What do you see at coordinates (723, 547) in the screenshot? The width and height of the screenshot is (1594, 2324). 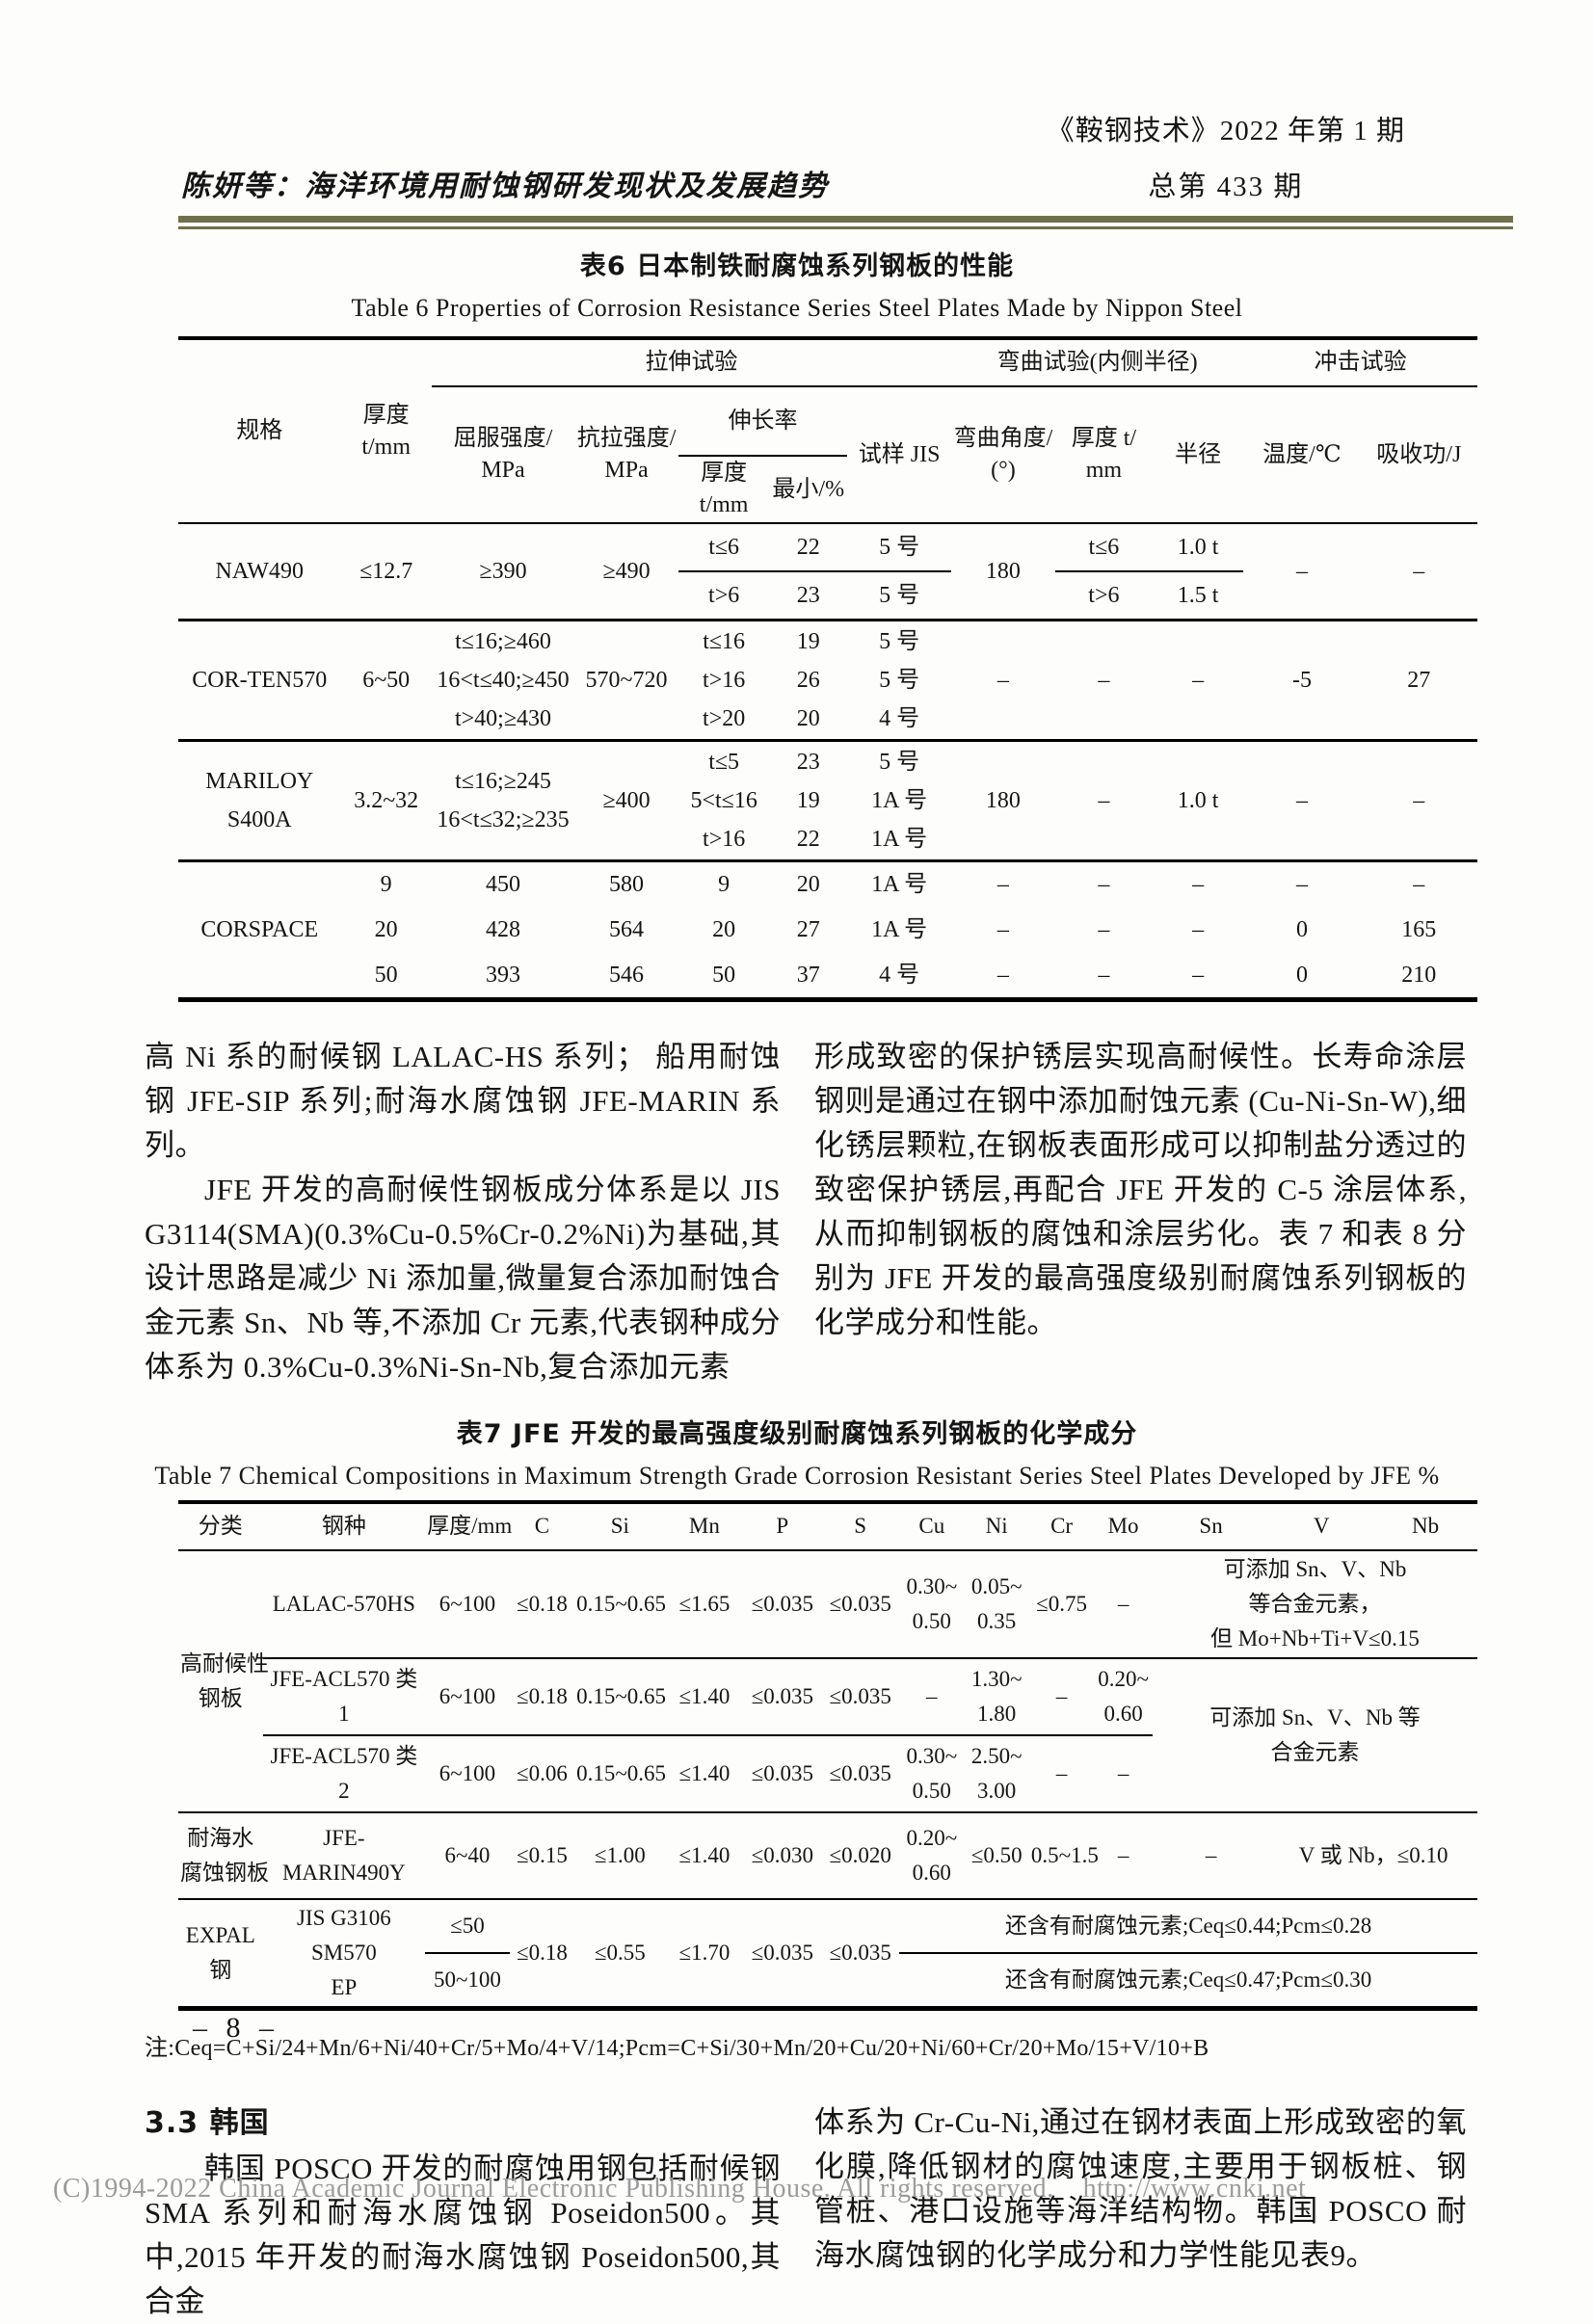 I see `table-cell: t≤6` at bounding box center [723, 547].